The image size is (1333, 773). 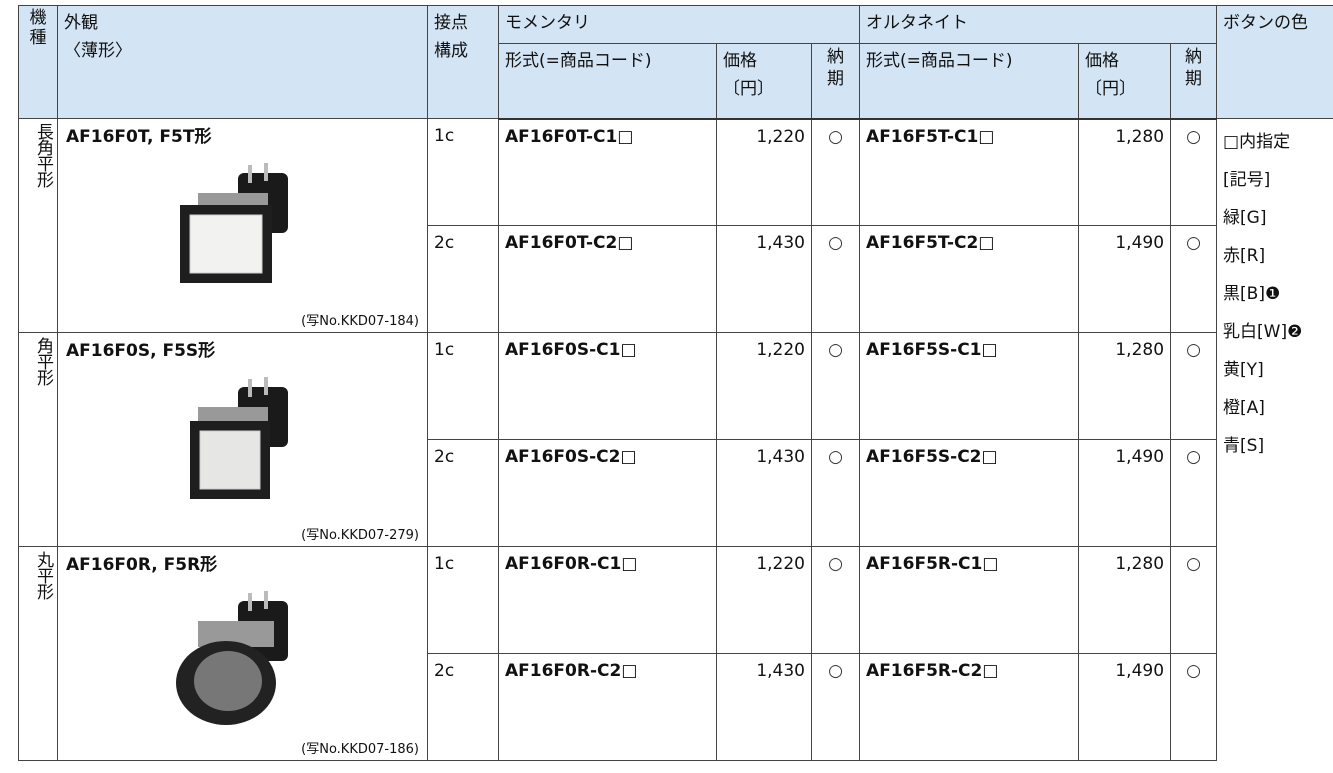 What do you see at coordinates (43, 361) in the screenshot?
I see `model-type: 角平形` at bounding box center [43, 361].